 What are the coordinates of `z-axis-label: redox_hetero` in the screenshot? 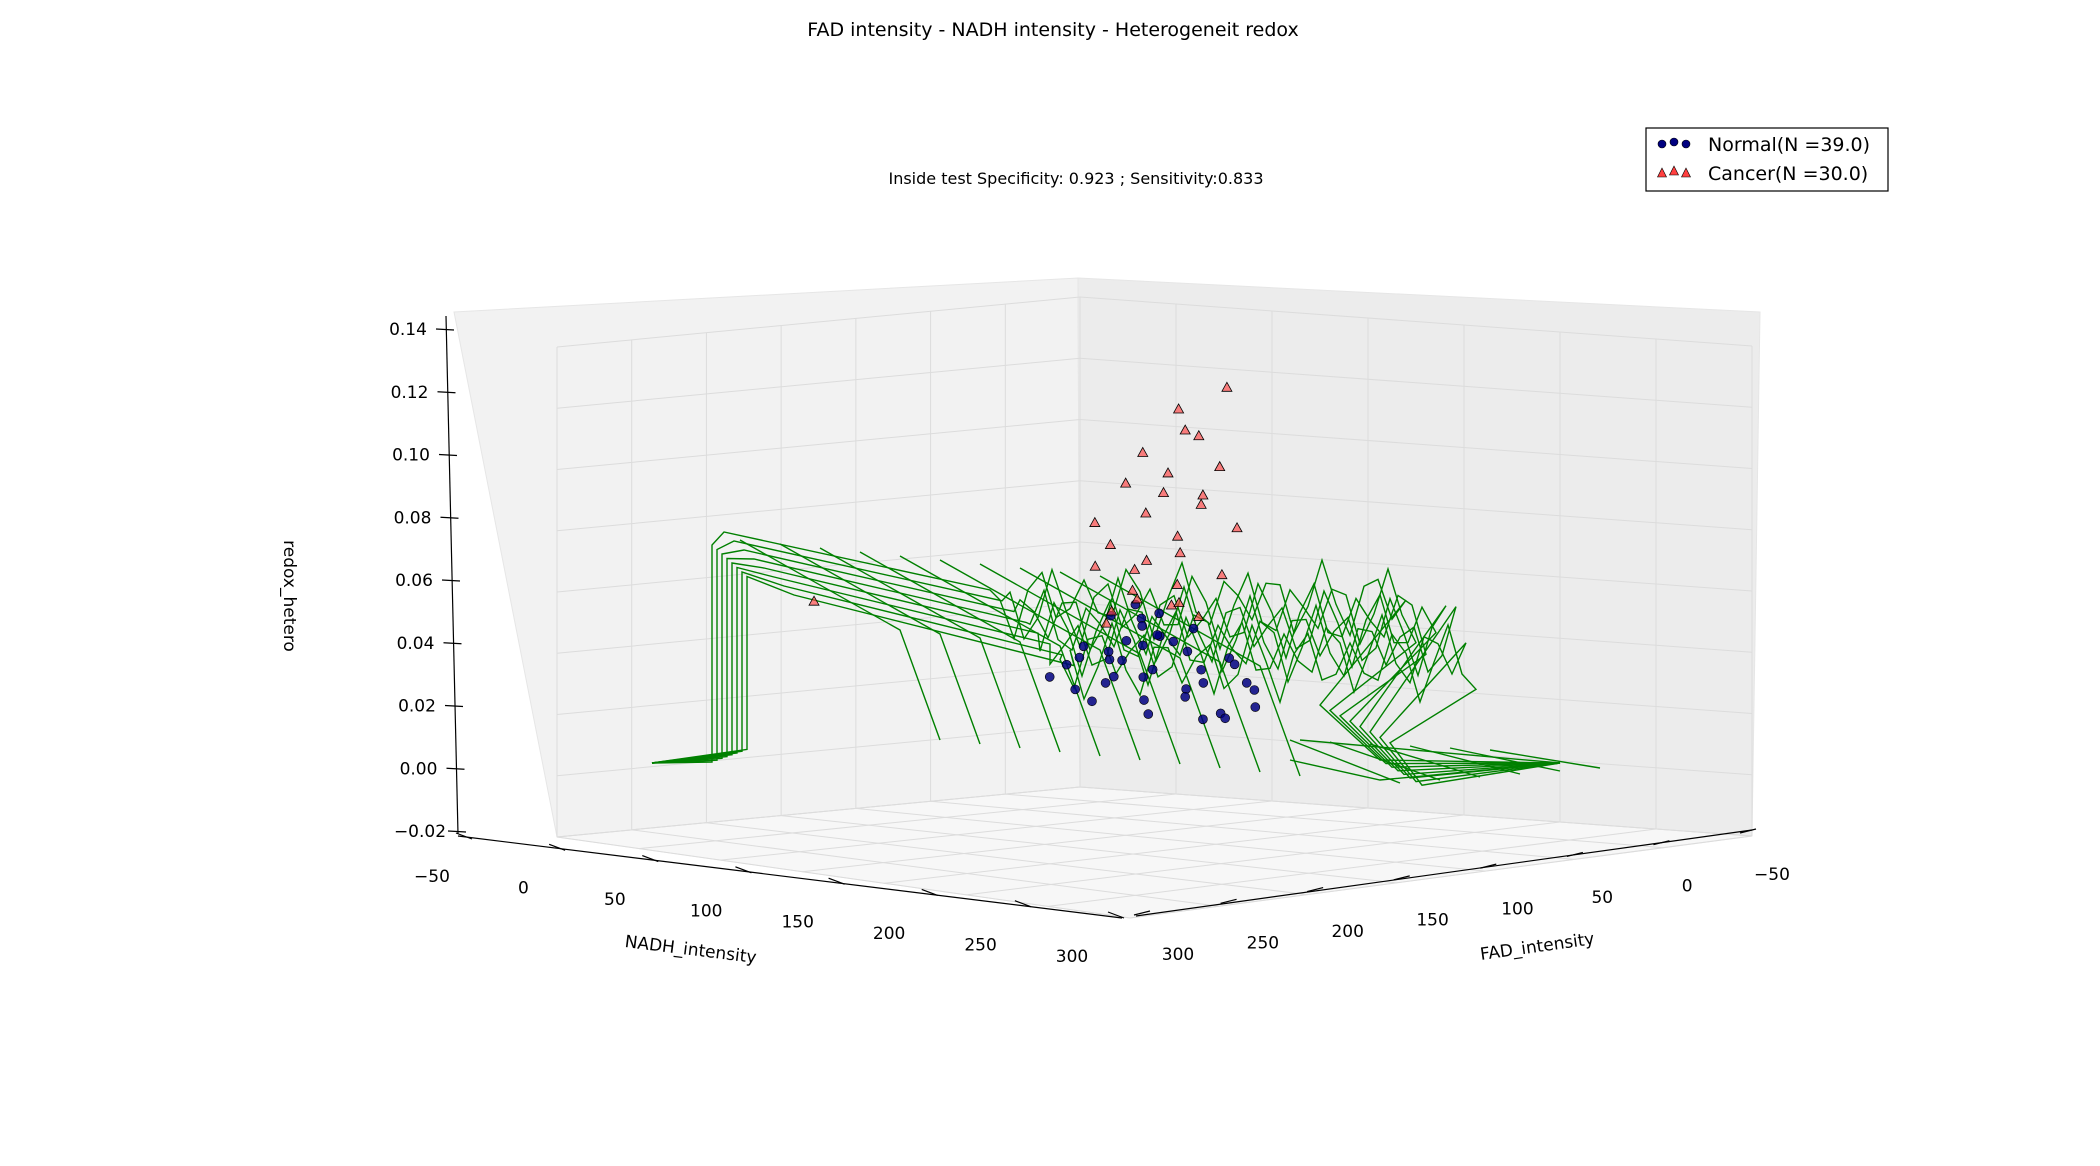 It's located at (289, 596).